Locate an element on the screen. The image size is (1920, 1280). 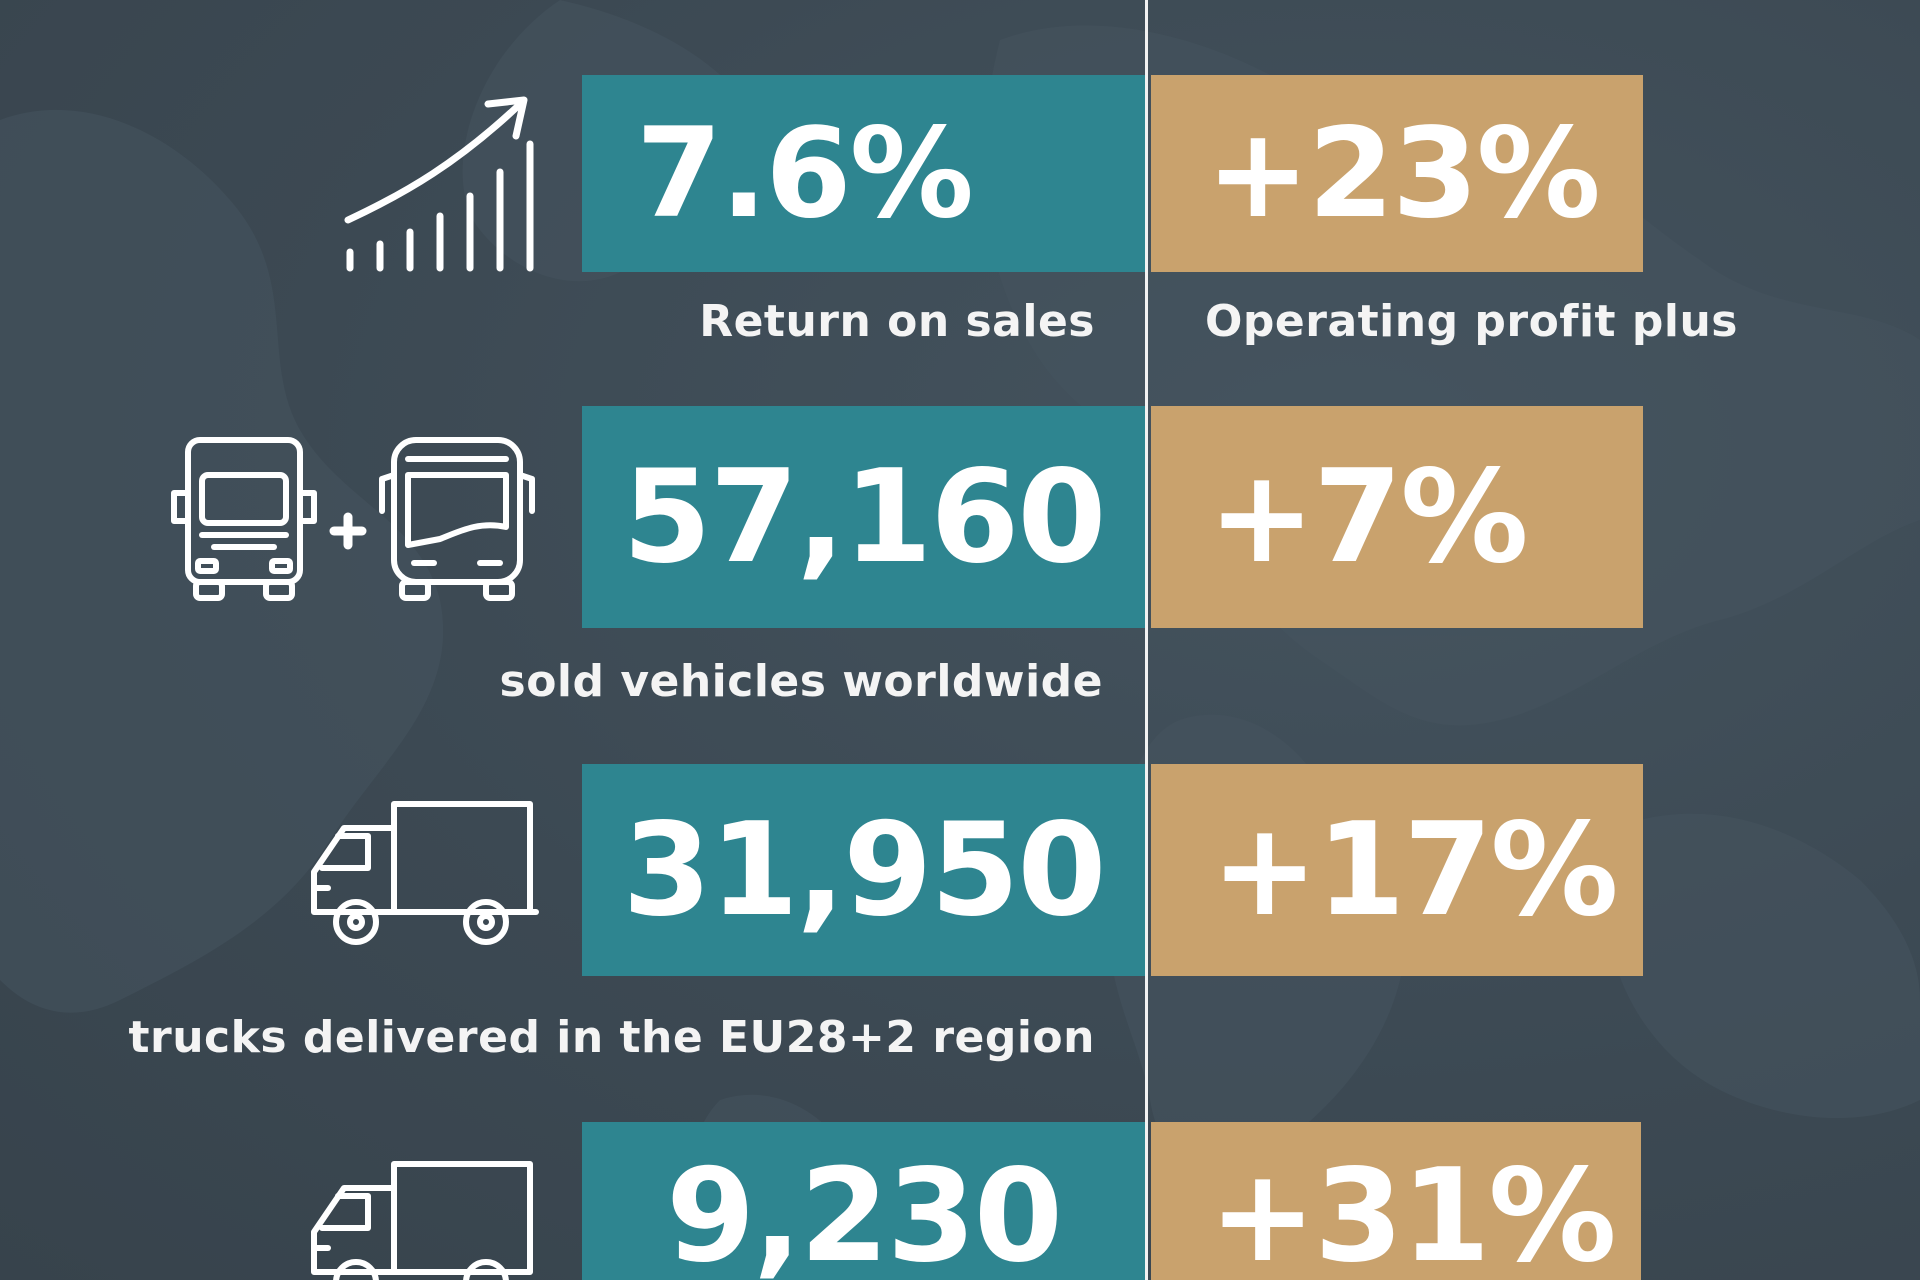
sold-vehicles-value-box: 57,160 is located at coordinates (863, 517).